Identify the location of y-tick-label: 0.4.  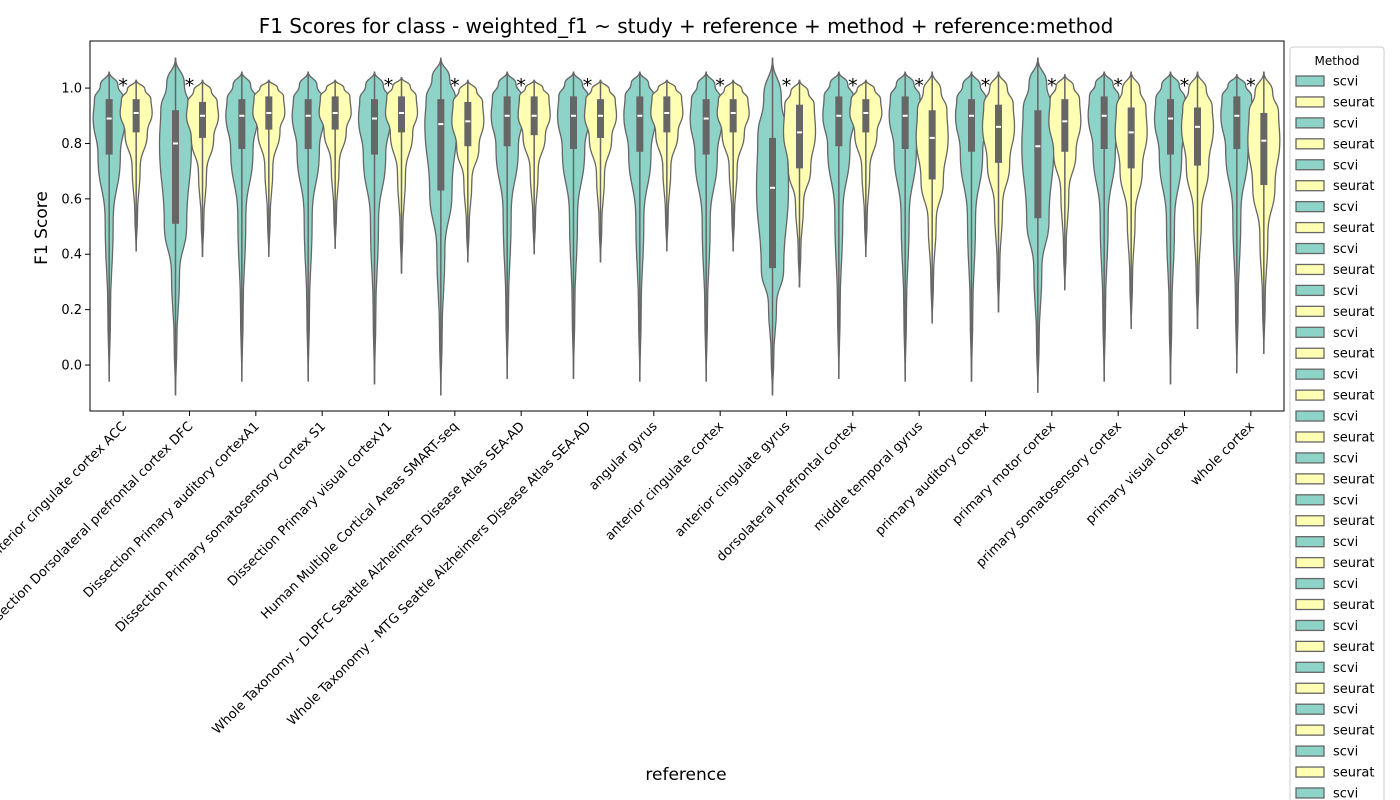
(71, 255).